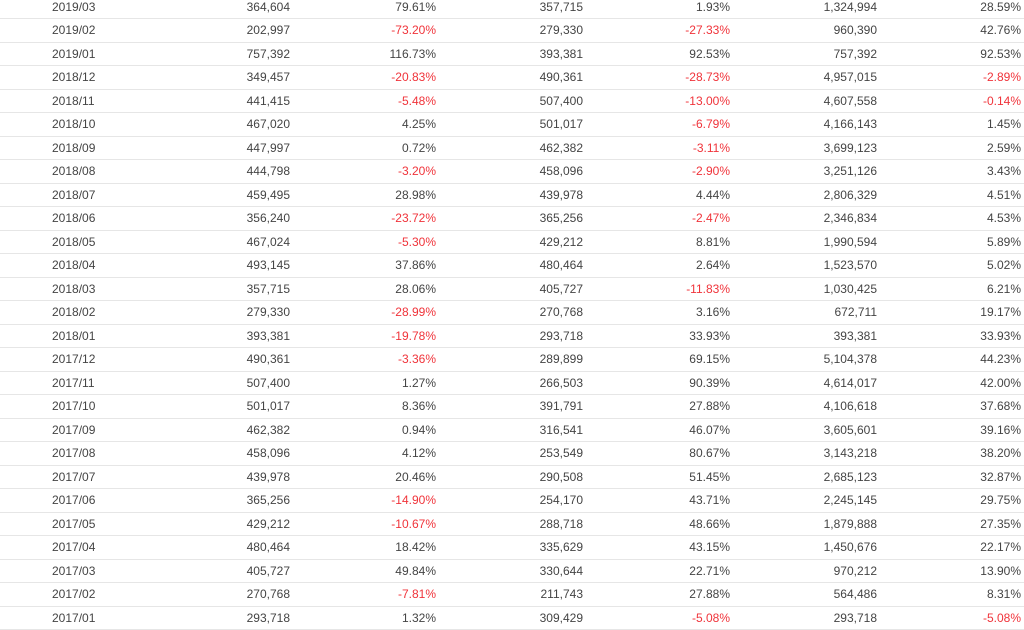  I want to click on month-cell: 2017/11, so click(87, 384).